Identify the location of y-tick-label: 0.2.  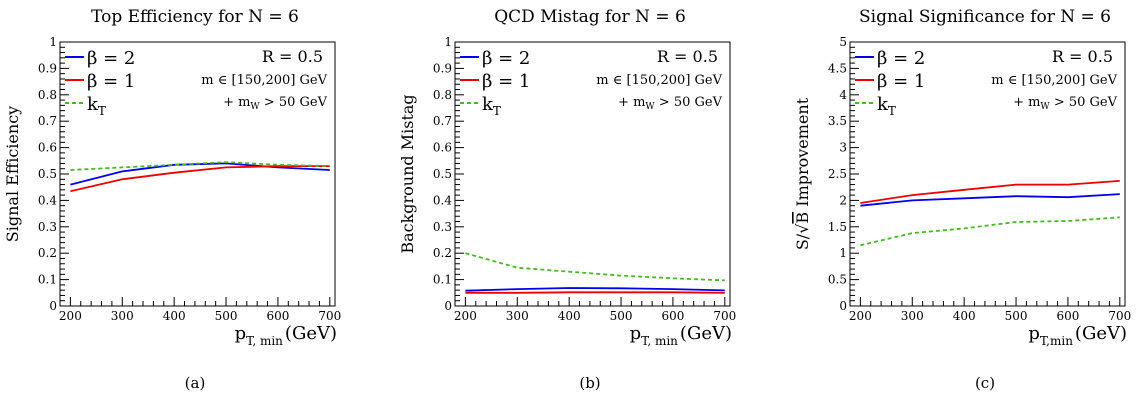
(442, 253).